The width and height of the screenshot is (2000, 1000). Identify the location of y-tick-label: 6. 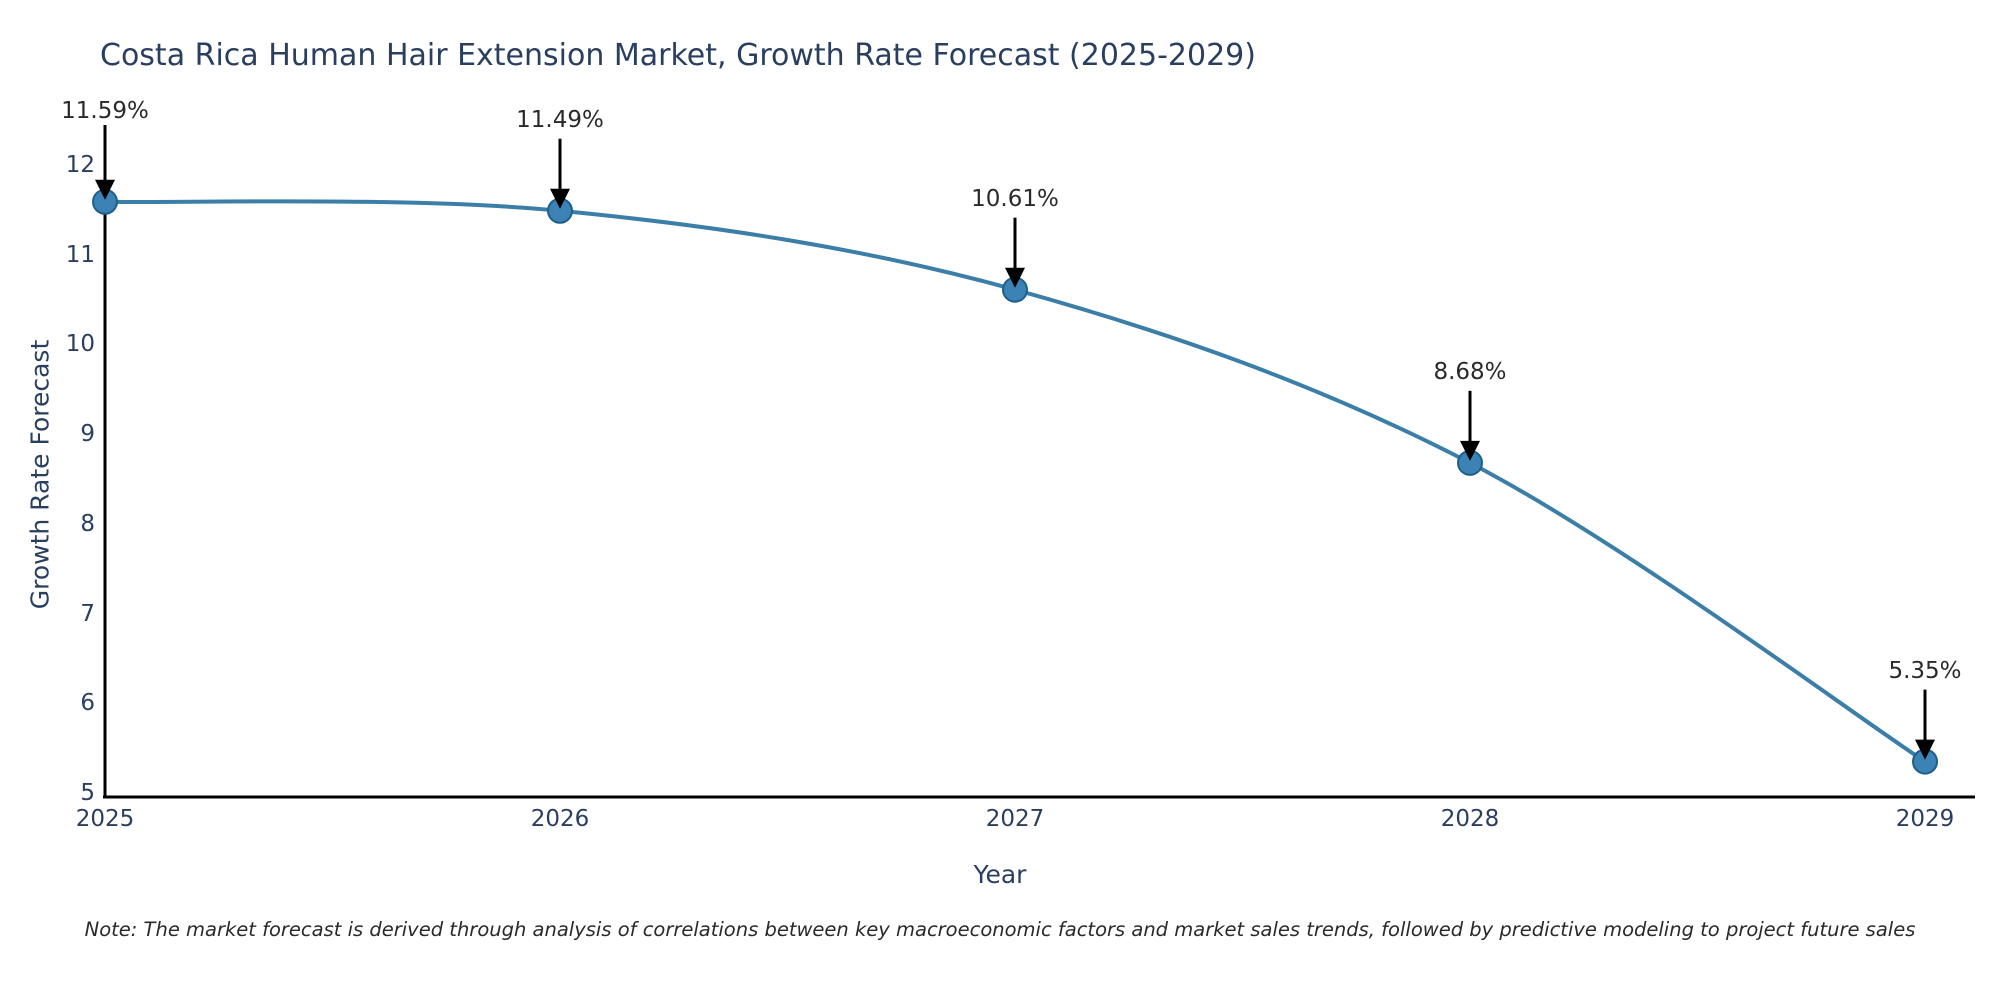
(87, 703).